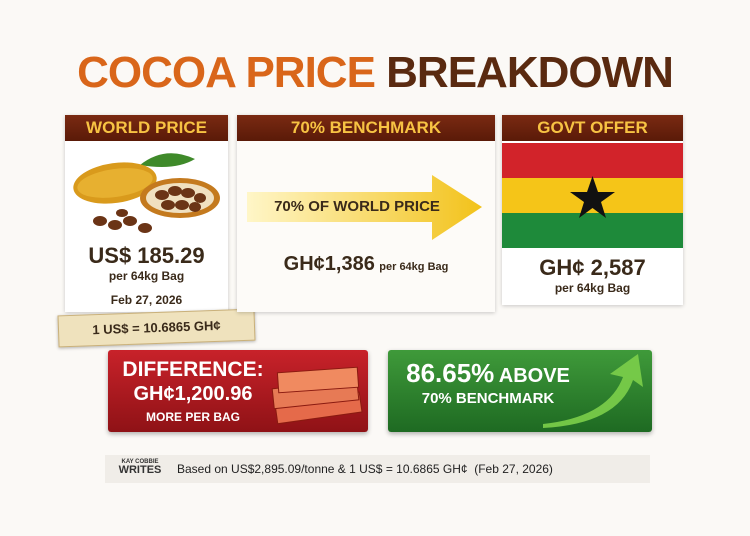 The height and width of the screenshot is (536, 750). What do you see at coordinates (146, 255) in the screenshot?
I see `price: US$ 185.29` at bounding box center [146, 255].